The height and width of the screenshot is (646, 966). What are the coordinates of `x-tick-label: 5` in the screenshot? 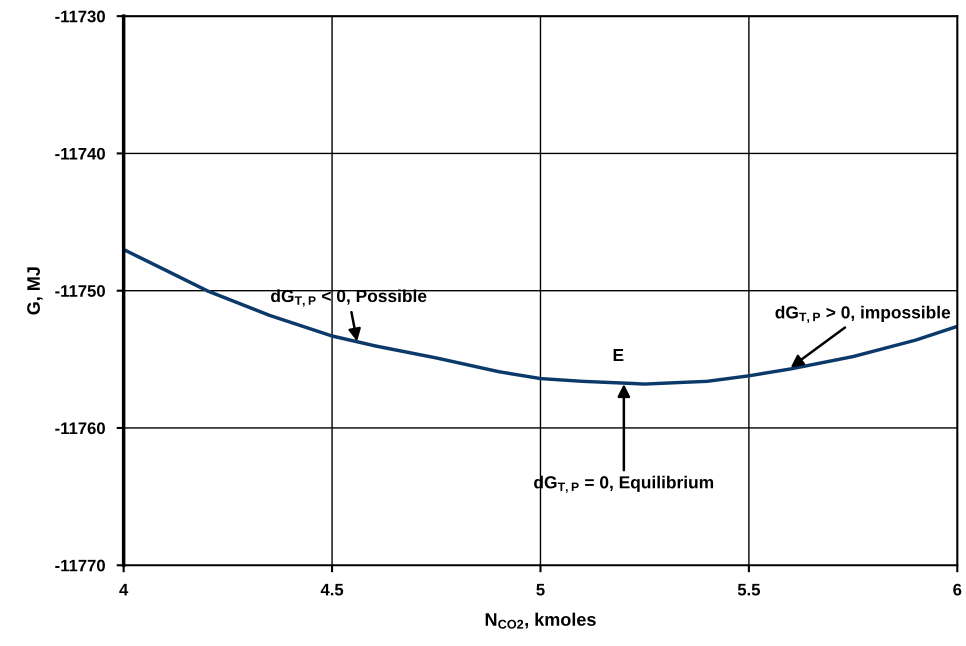 It's located at (540, 590).